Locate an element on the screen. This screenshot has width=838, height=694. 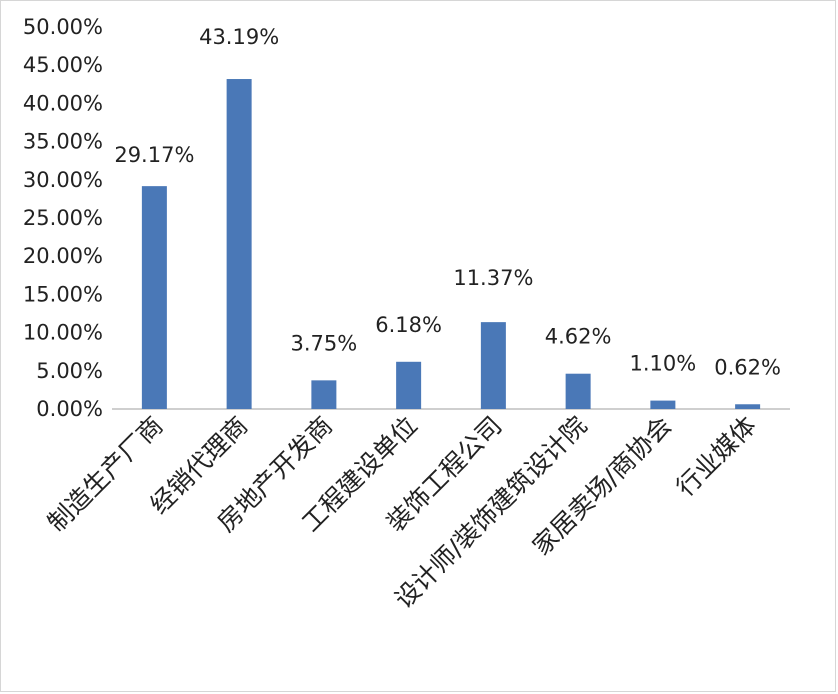
data-label: 29.17% is located at coordinates (154, 155).